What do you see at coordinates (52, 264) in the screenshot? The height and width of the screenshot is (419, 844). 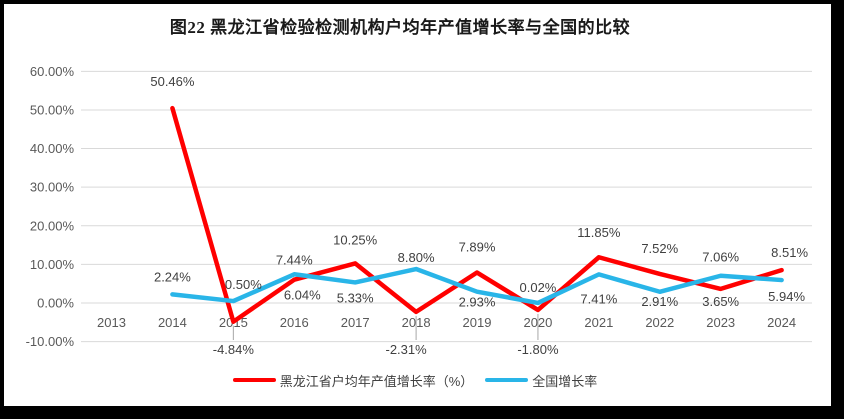 I see `y-tick-label: 10.00%` at bounding box center [52, 264].